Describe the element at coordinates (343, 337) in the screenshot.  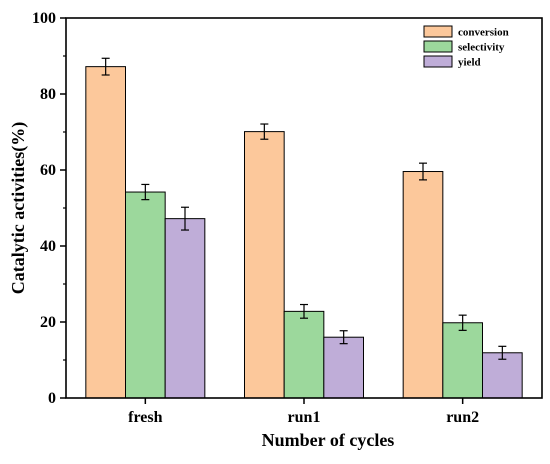
I see `error-bar-yield-run1` at that location.